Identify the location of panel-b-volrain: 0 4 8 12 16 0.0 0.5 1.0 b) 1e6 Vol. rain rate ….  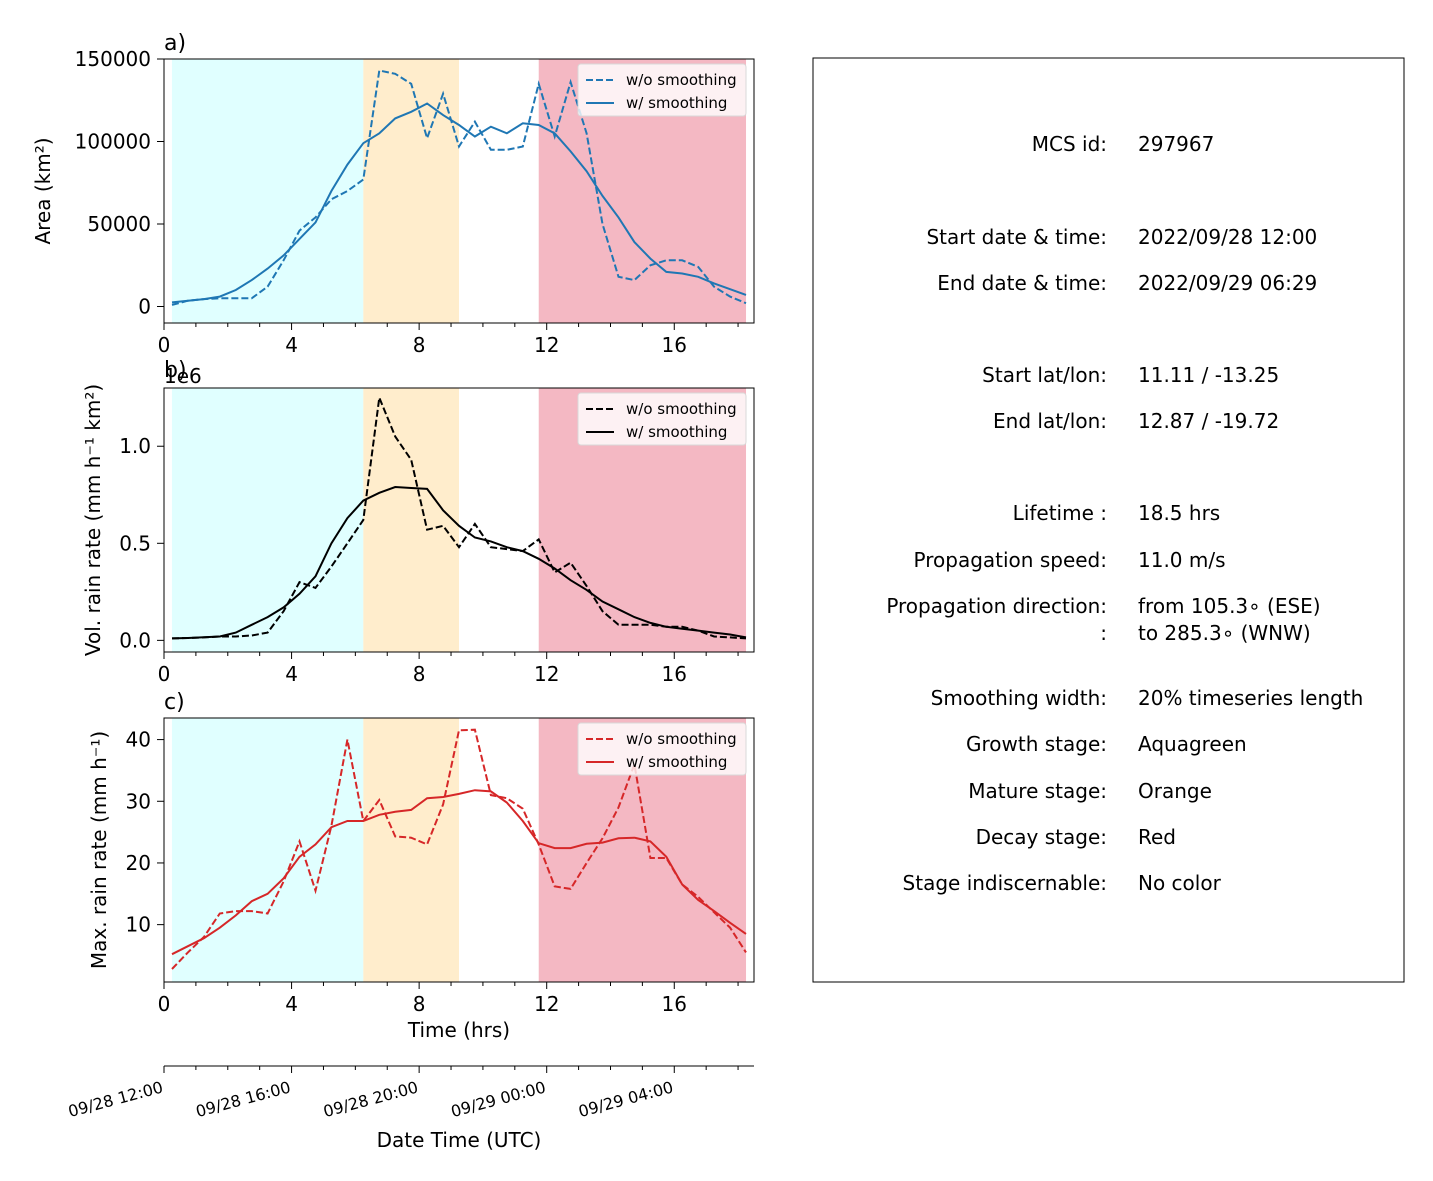
(418, 522).